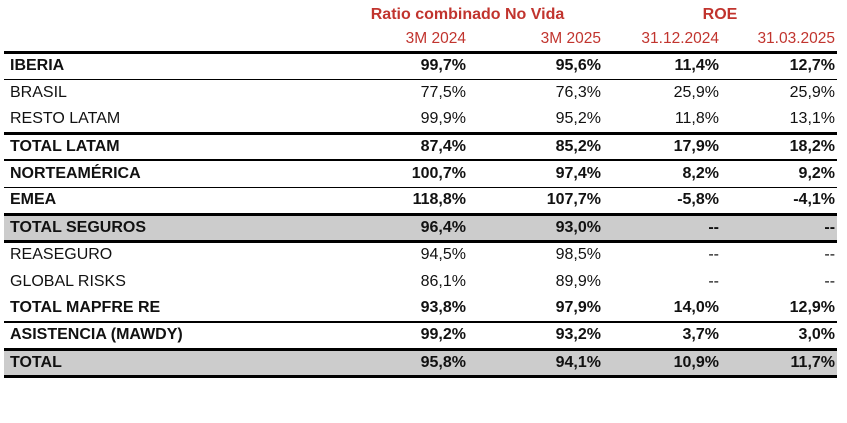 This screenshot has width=847, height=423. Describe the element at coordinates (662, 40) in the screenshot. I see `column-header-31-12-2024: 31.12.2024` at that location.